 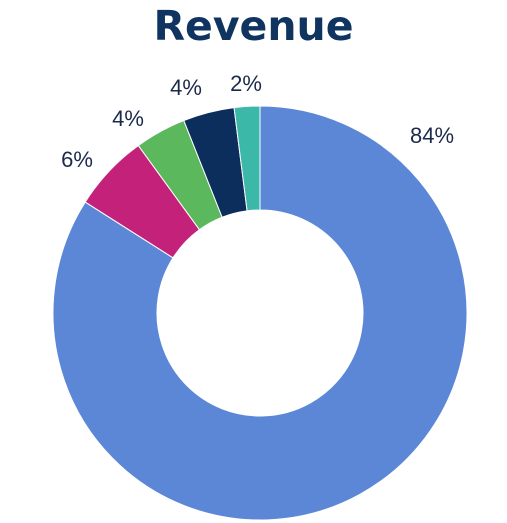 I want to click on slice-label-2: 4%, so click(x=128, y=118).